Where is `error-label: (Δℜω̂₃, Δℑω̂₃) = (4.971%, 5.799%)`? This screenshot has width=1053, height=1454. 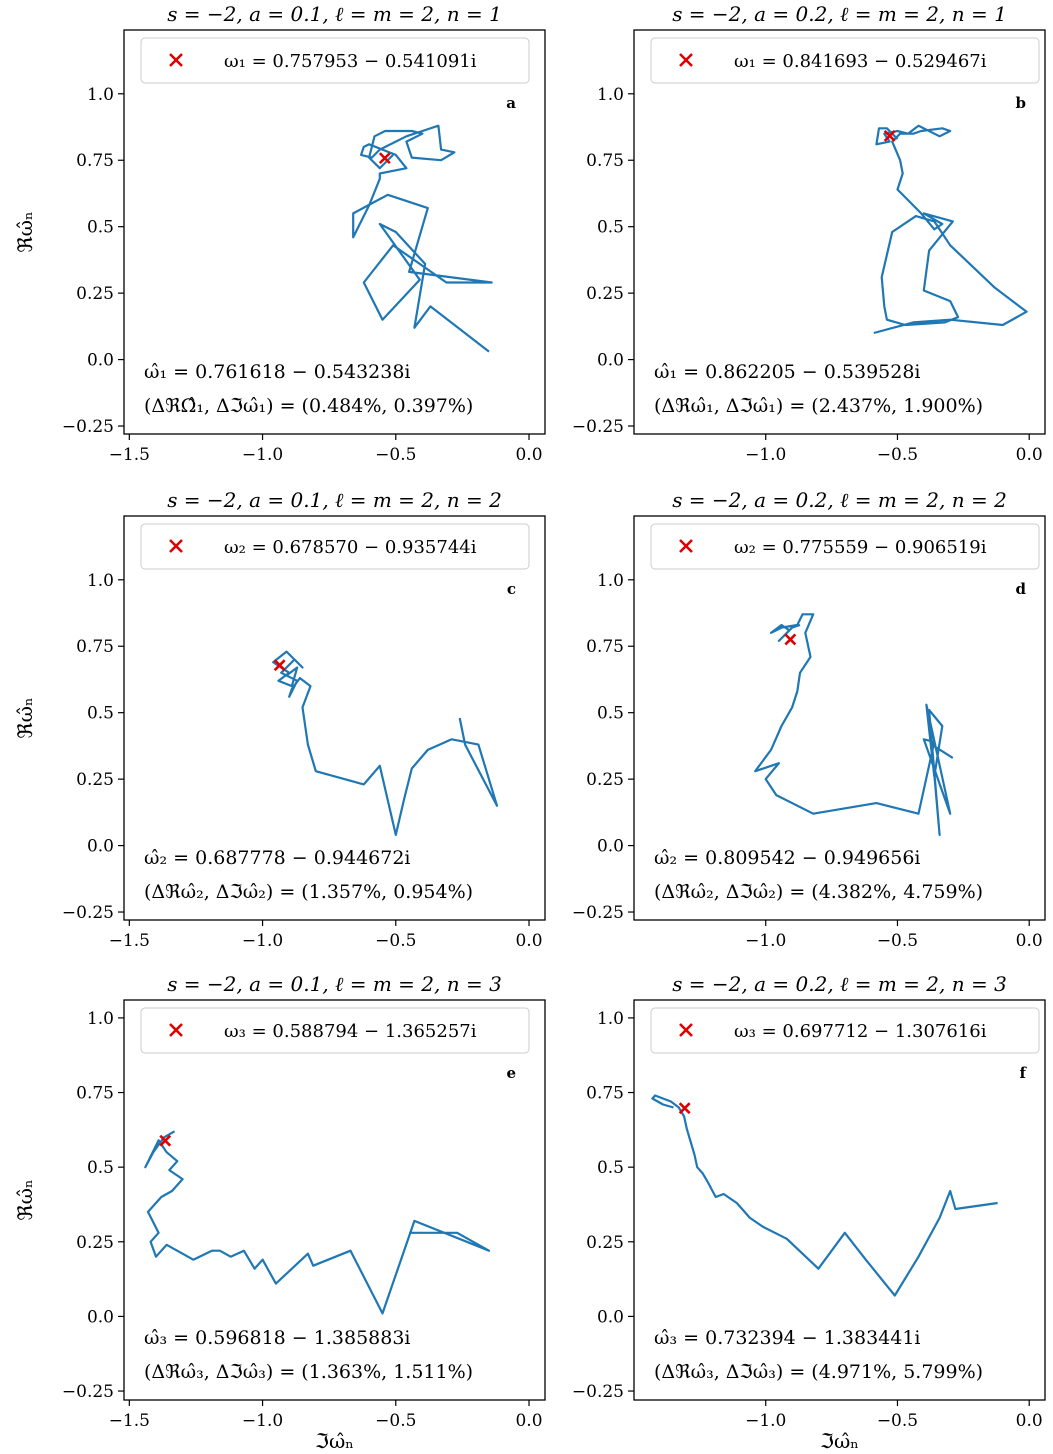 error-label: (Δℜω̂₃, Δℑω̂₃) = (4.971%, 5.799%) is located at coordinates (818, 1372).